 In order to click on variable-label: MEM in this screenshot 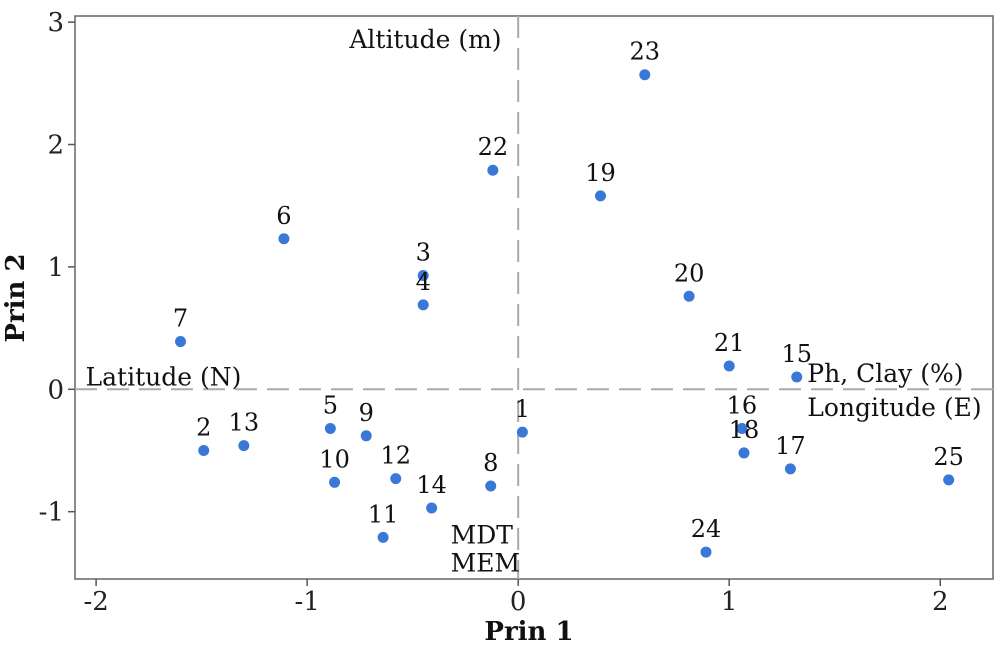, I will do `click(485, 563)`.